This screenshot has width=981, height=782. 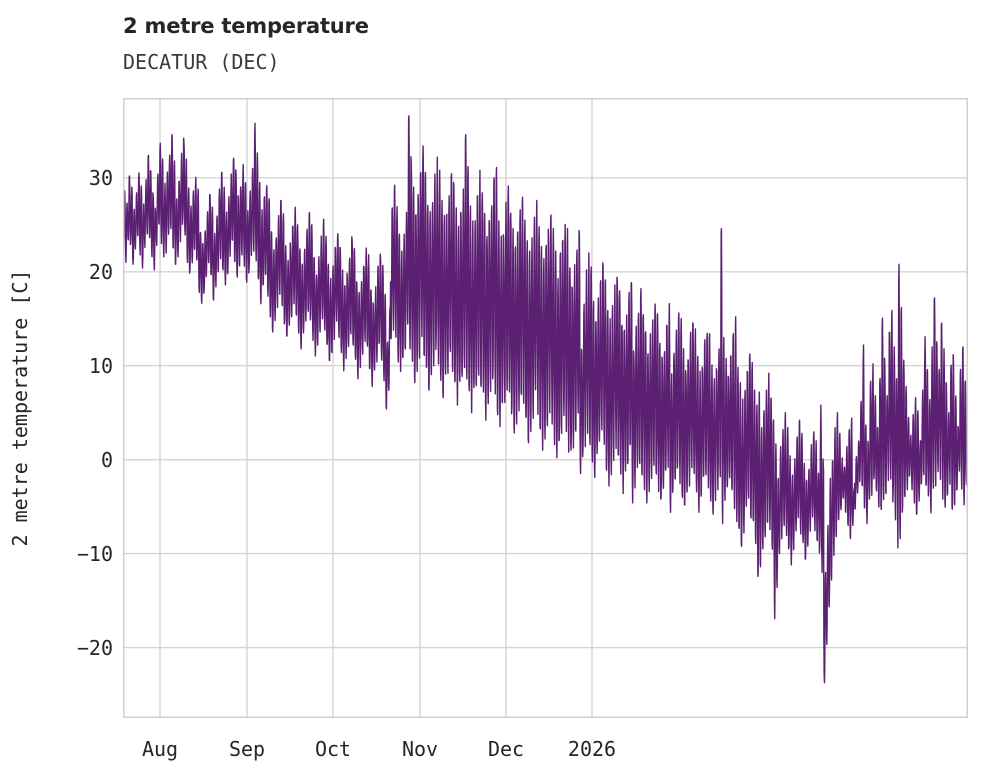 What do you see at coordinates (94, 553) in the screenshot?
I see `y-tick-label: −10` at bounding box center [94, 553].